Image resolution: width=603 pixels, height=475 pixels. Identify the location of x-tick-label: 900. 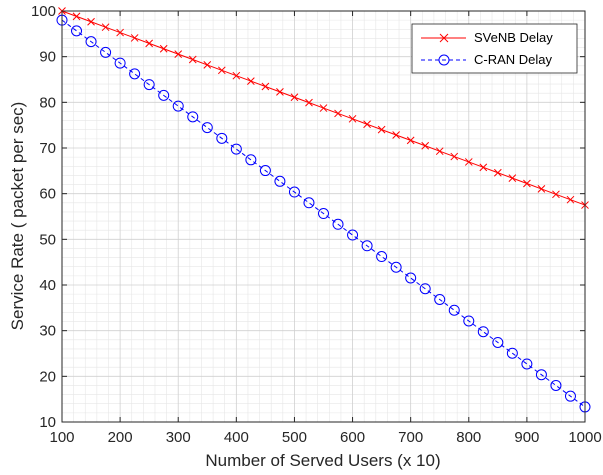
(526, 437).